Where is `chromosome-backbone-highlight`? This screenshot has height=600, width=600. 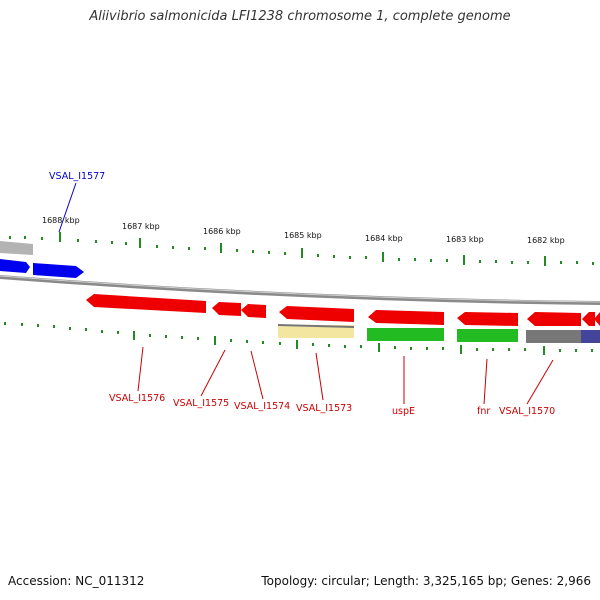
chromosome-backbone-highlight is located at coordinates (300, 289).